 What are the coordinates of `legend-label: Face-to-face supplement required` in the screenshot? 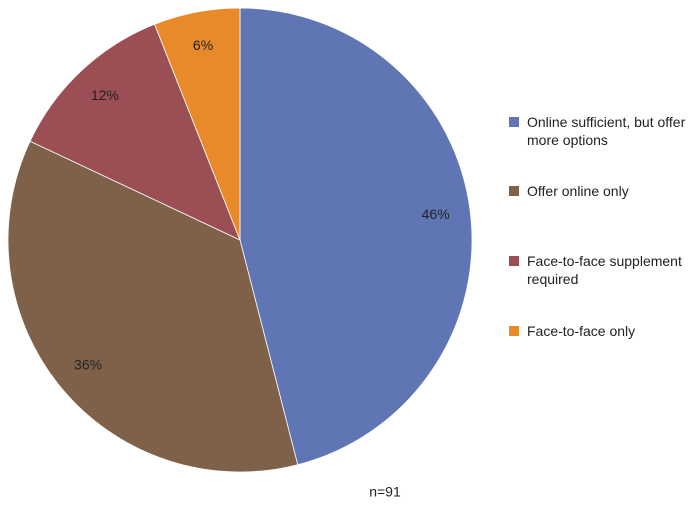 It's located at (604, 270).